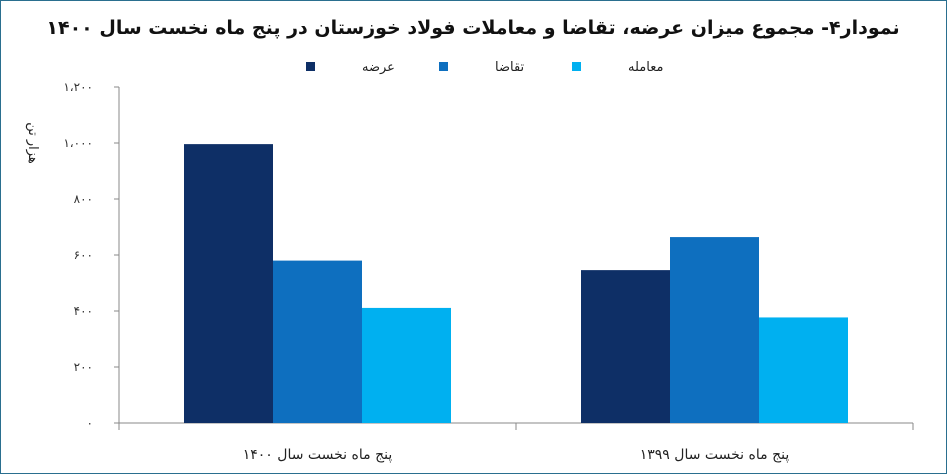  Describe the element at coordinates (484, 67) in the screenshot. I see `legend: عرضه تقاضا معامله` at that location.